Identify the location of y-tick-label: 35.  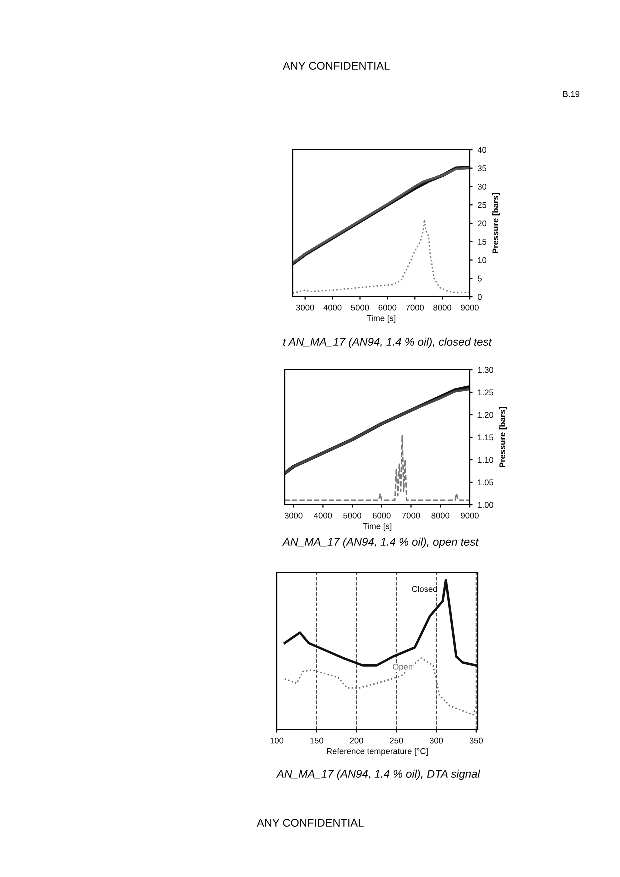
(482, 169).